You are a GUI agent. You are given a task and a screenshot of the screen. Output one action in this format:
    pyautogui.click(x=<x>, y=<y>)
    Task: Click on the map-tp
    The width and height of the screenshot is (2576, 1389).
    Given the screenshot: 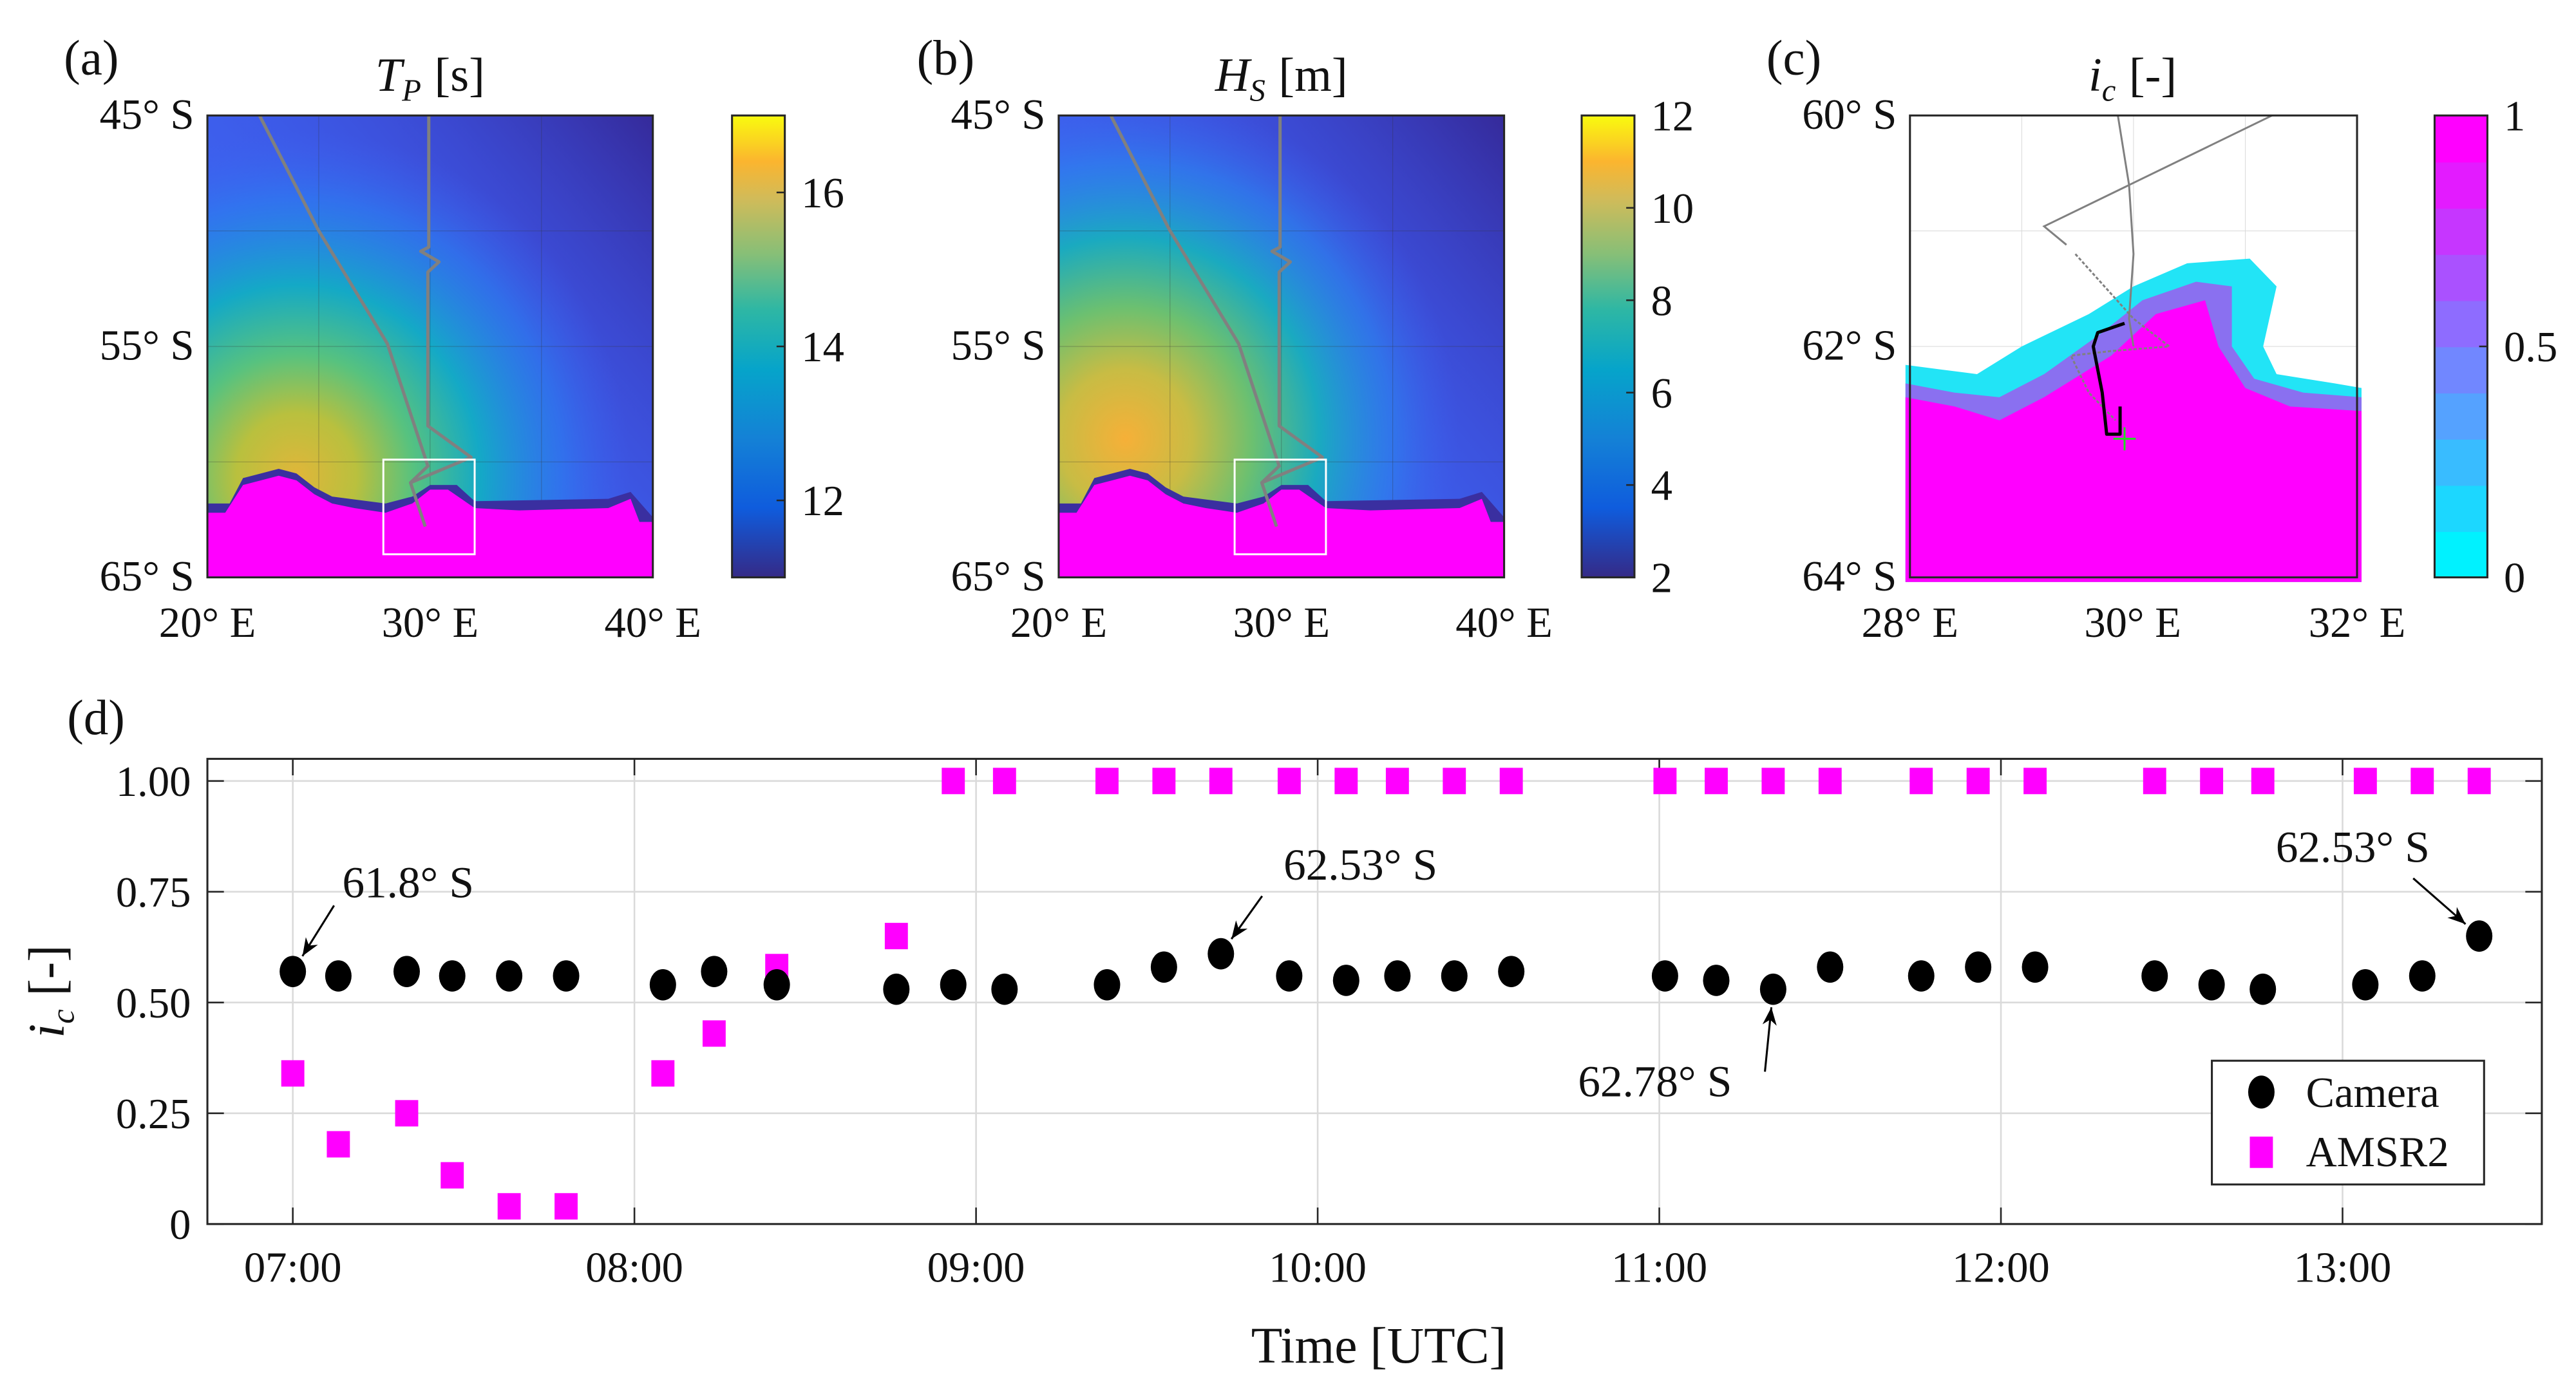 What is the action you would take?
    pyautogui.click(x=430, y=346)
    